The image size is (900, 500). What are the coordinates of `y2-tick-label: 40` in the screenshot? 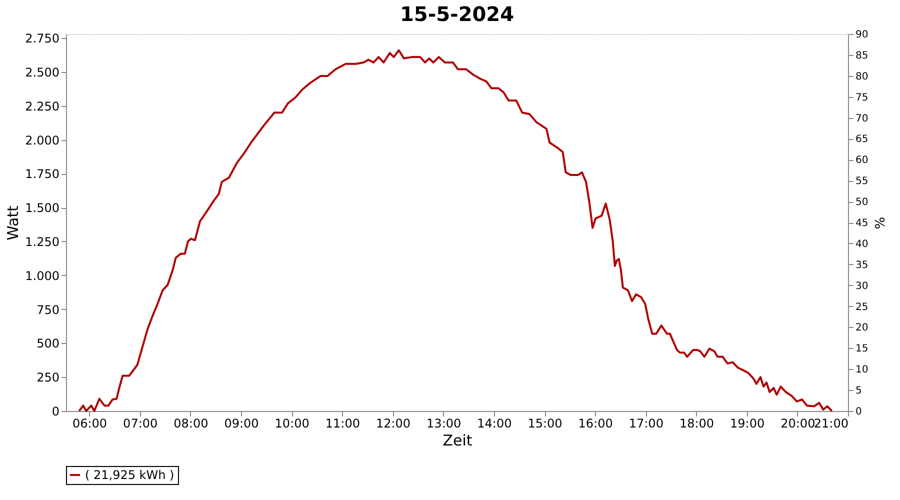 It's located at (862, 244).